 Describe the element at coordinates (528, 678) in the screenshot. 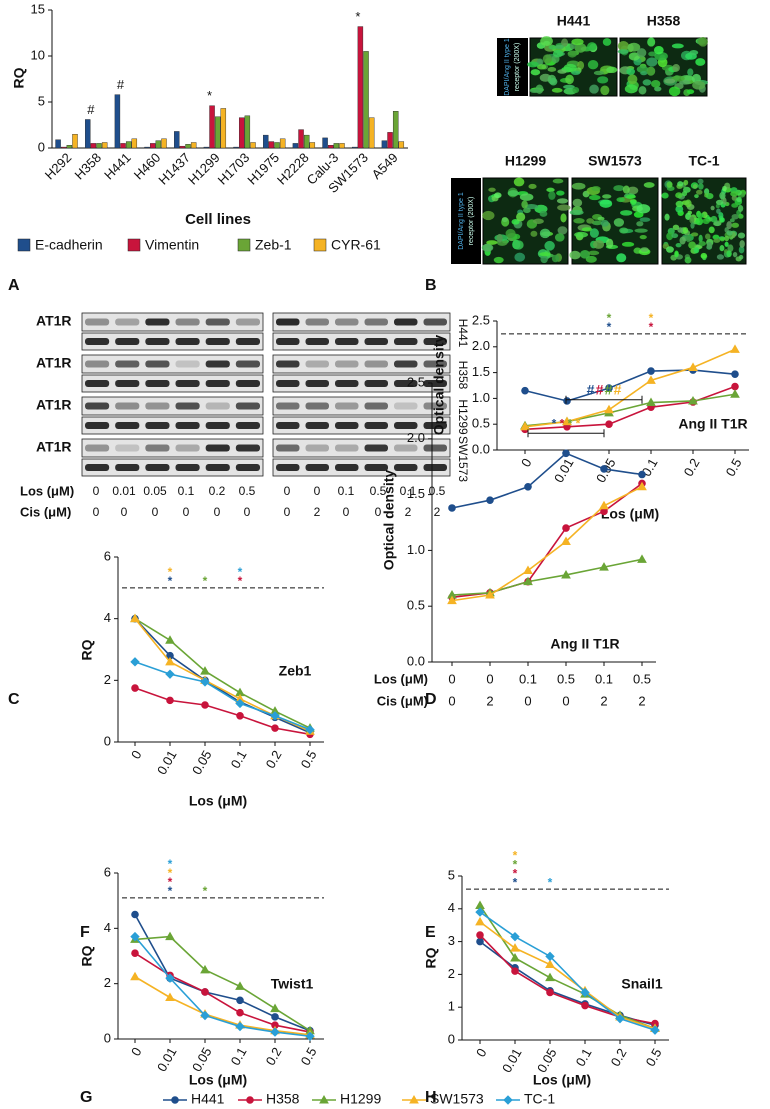

I see `row-value: 0.1` at that location.